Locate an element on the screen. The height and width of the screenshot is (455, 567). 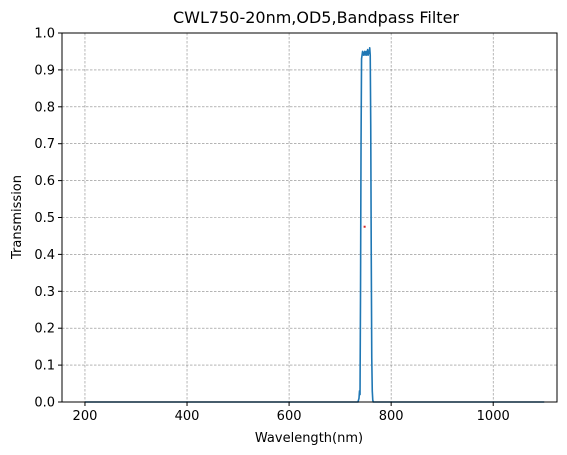
y-tick-label: 1.0 is located at coordinates (44, 34).